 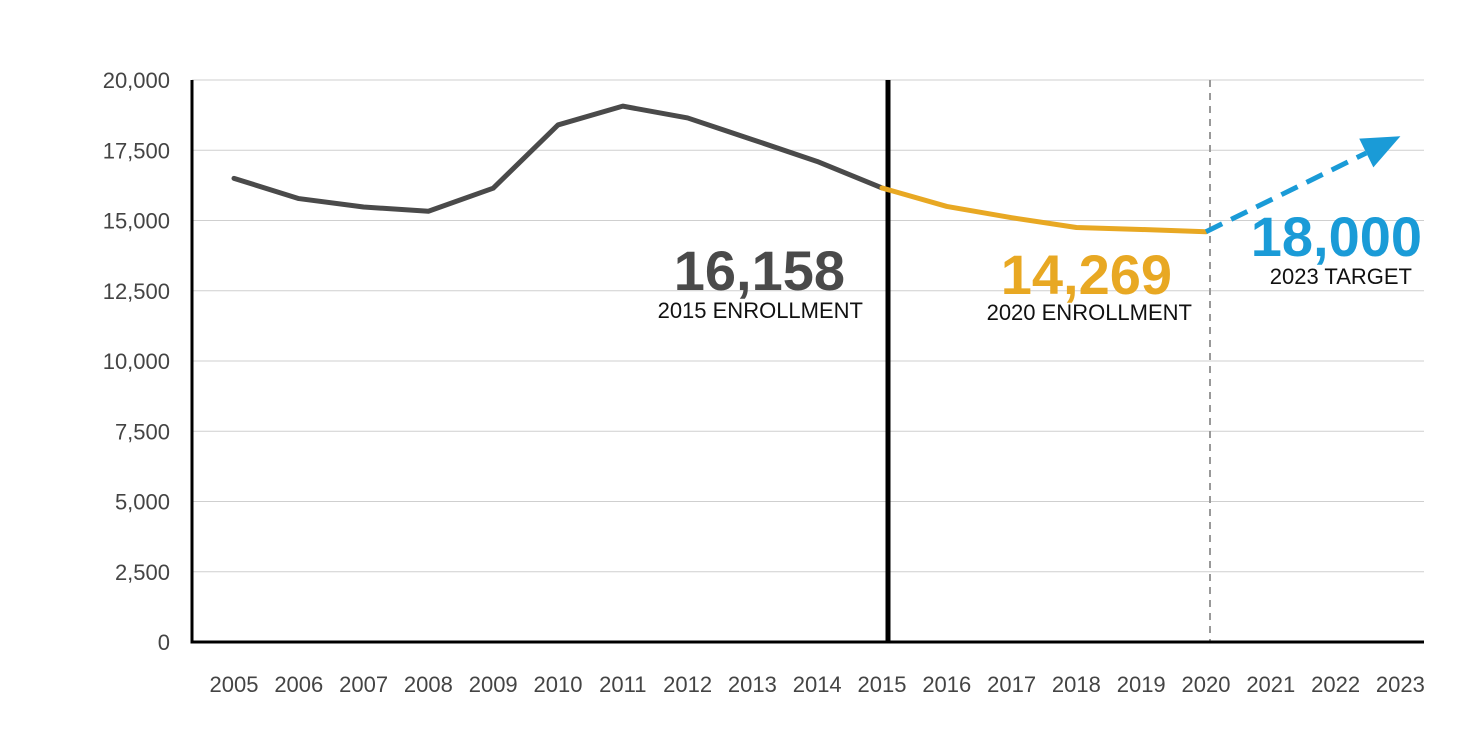 I want to click on annotation-2015-value: 16,158, so click(x=759, y=270).